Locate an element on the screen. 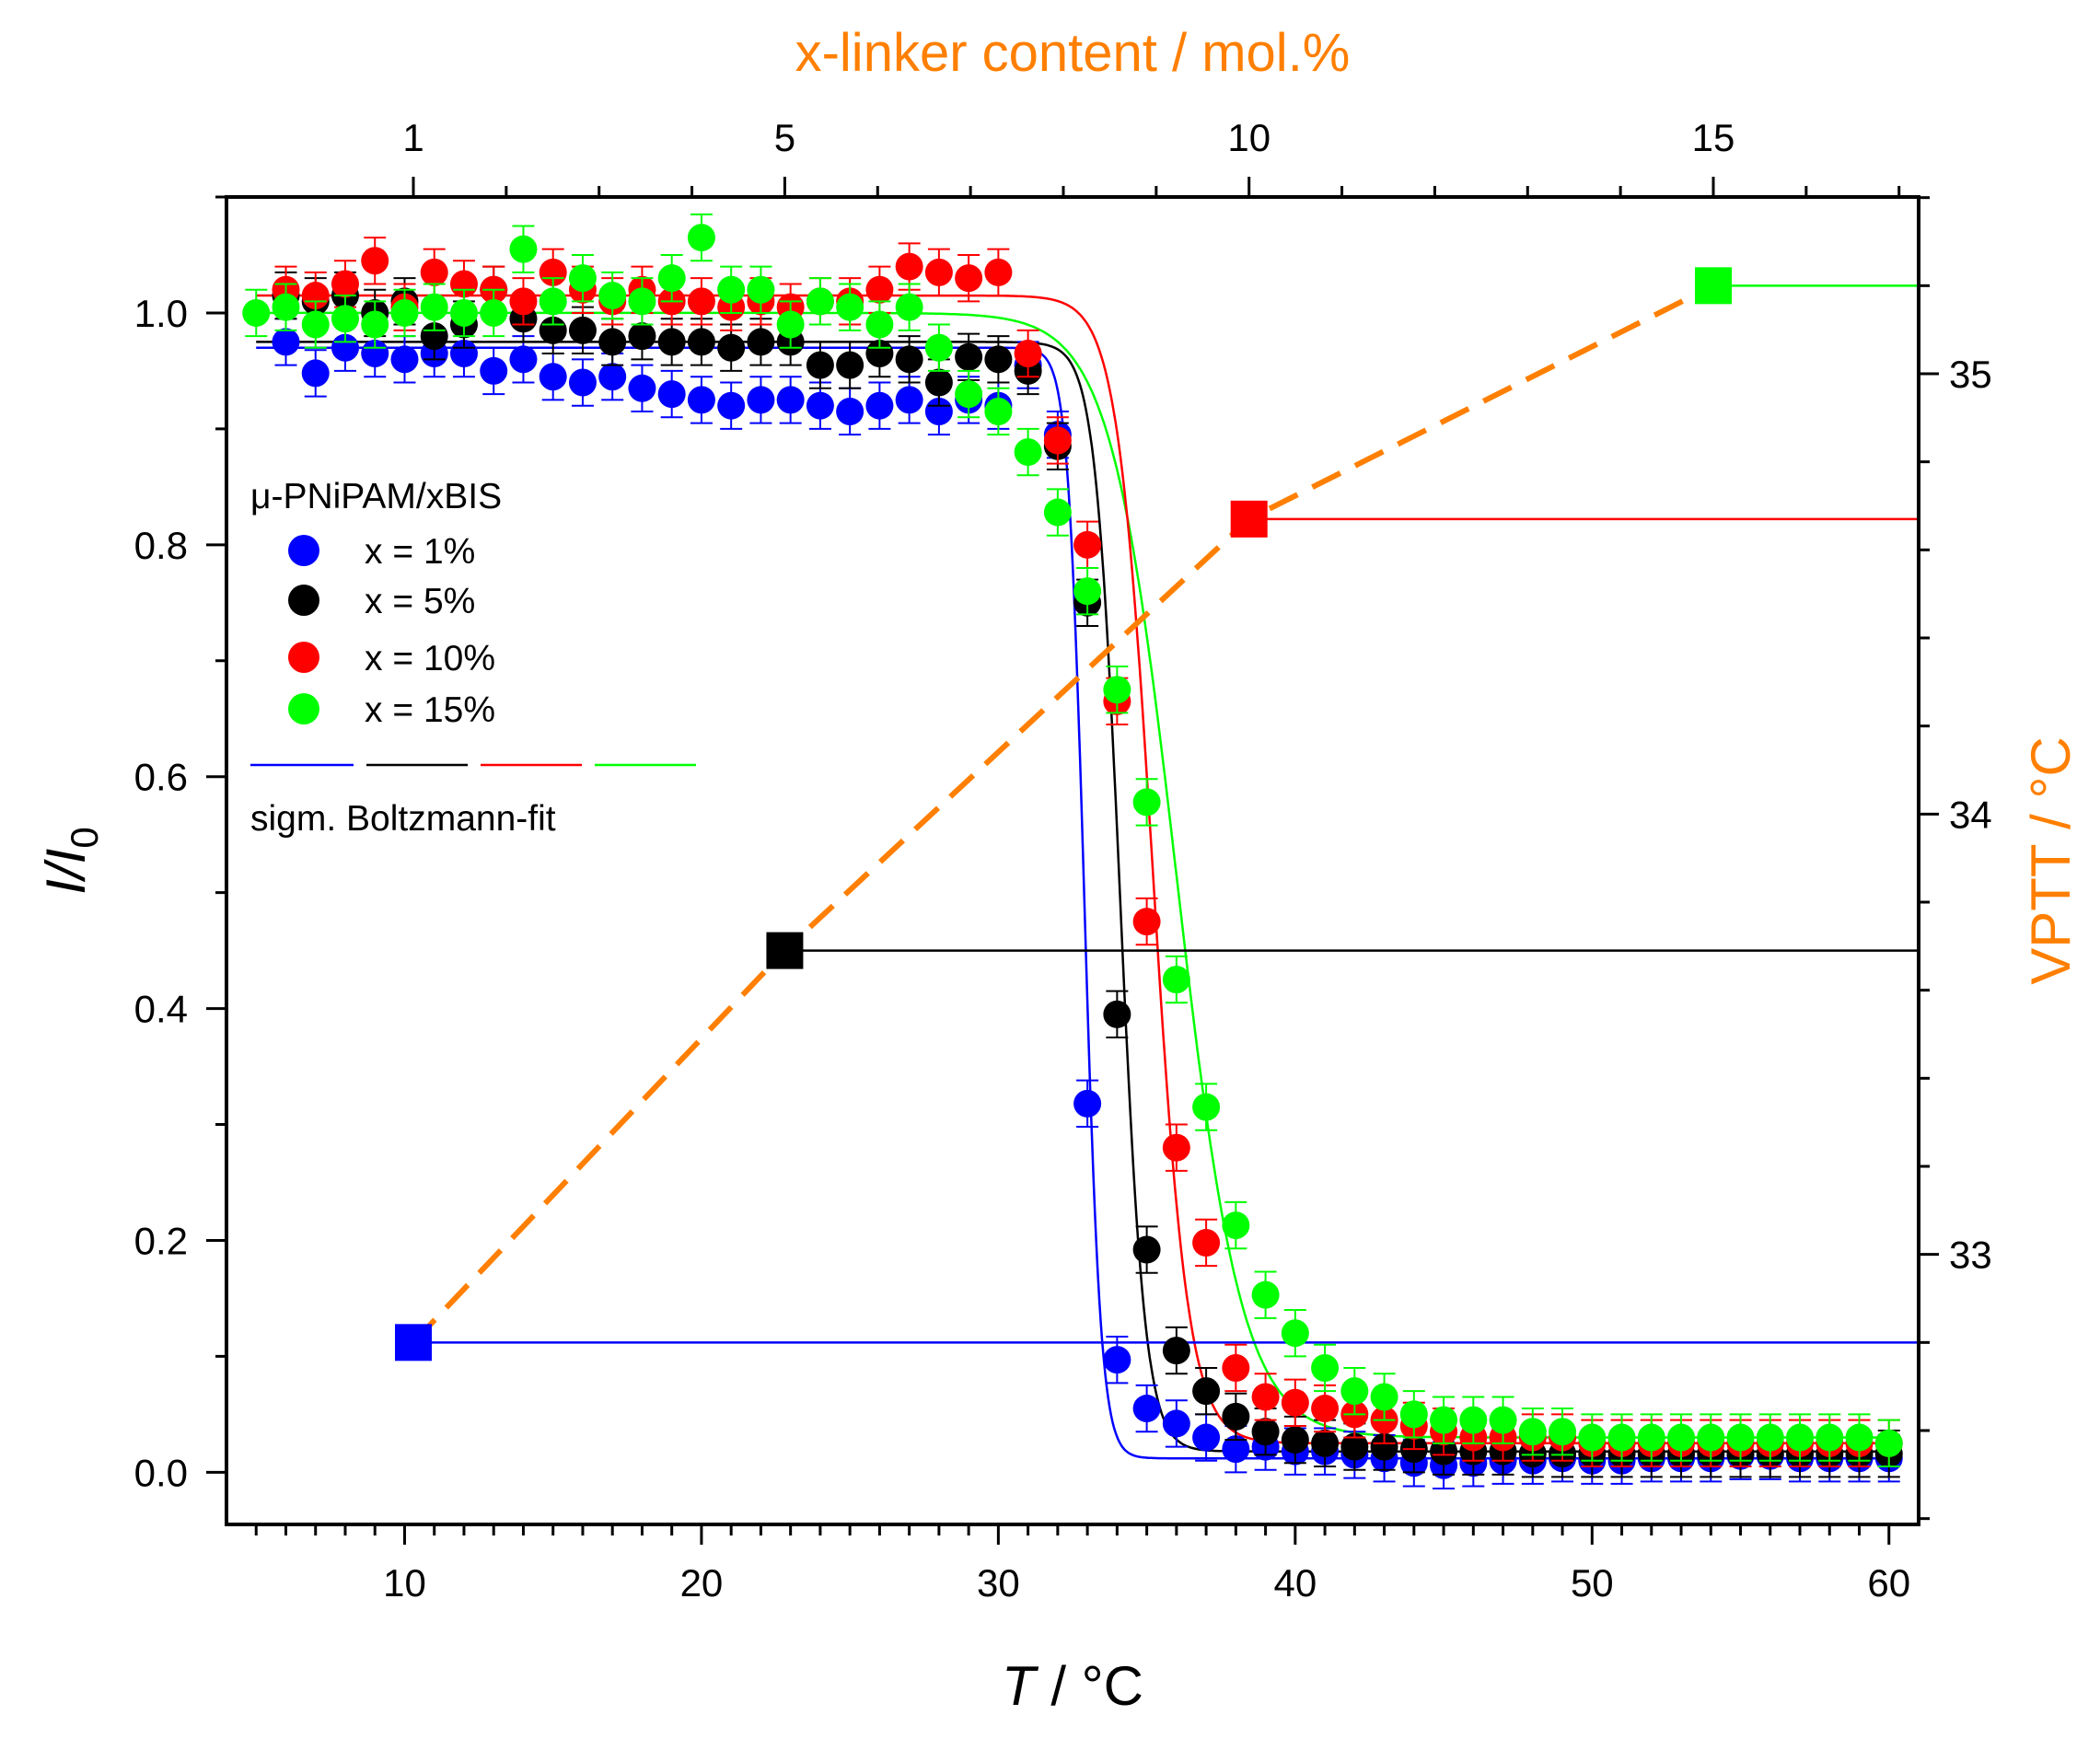 The width and height of the screenshot is (2100, 1738). top-axis-tick-label: 1 is located at coordinates (412, 137).